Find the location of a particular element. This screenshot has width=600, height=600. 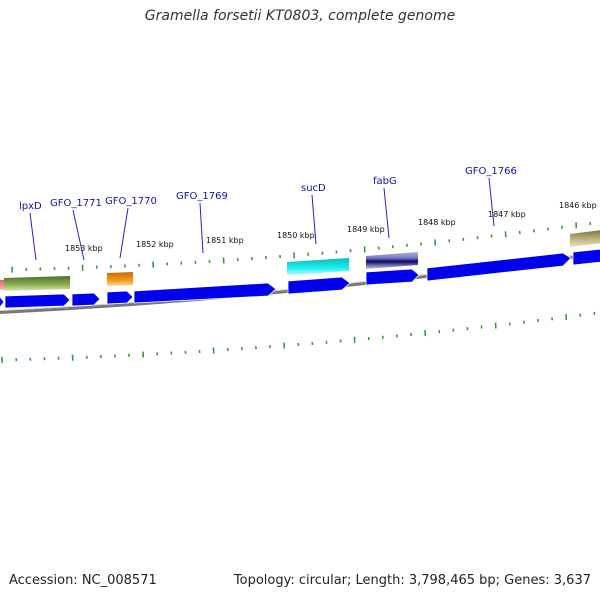

gene-arrow-gfo1770 is located at coordinates (120, 297).